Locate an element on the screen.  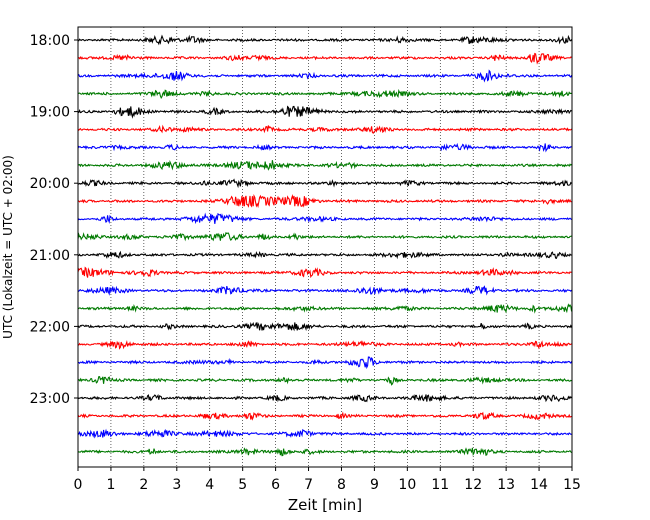
x-tick-label: 8 is located at coordinates (341, 485).